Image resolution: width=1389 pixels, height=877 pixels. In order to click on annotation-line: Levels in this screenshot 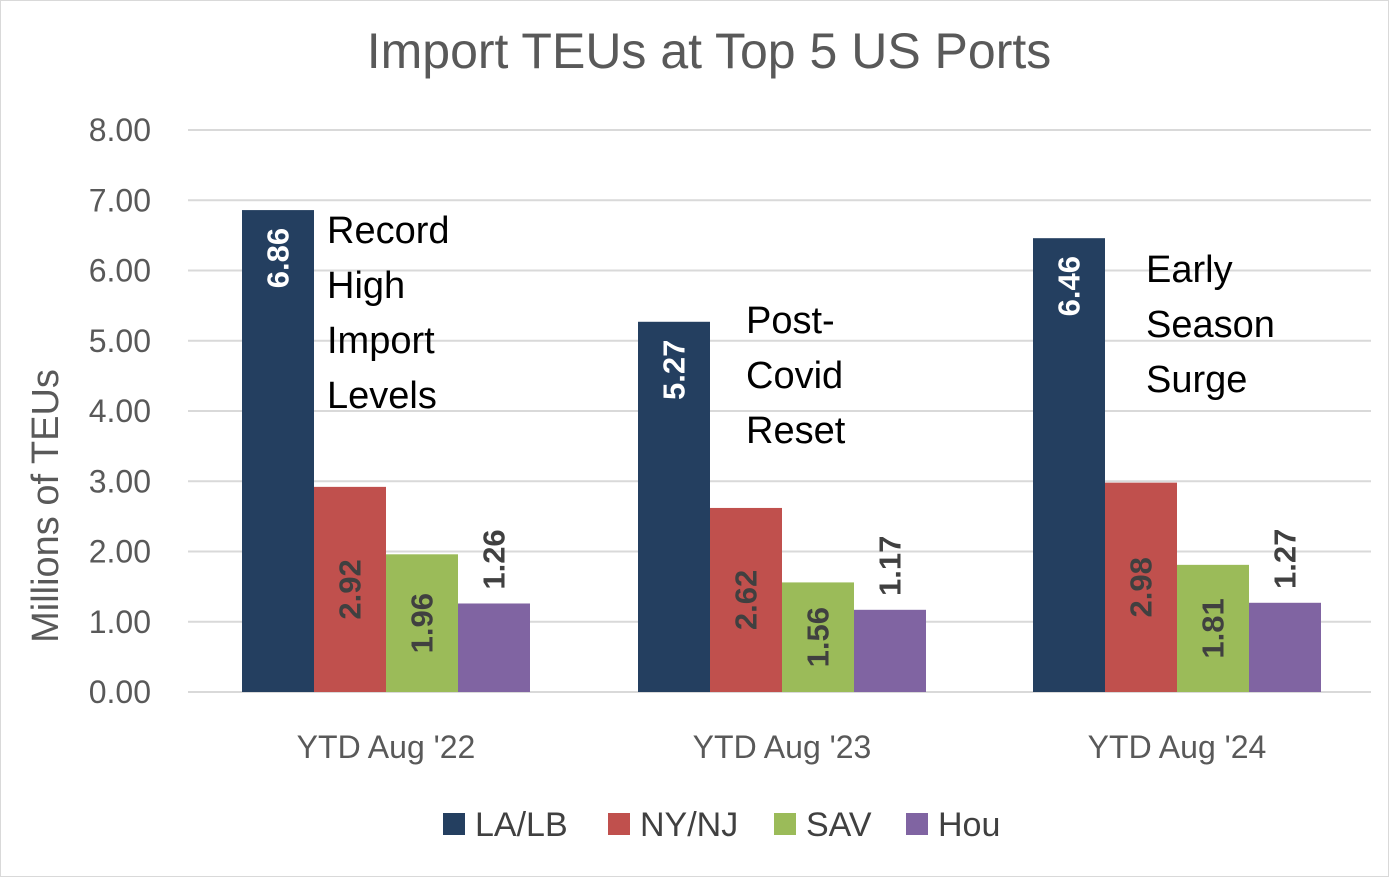, I will do `click(382, 396)`.